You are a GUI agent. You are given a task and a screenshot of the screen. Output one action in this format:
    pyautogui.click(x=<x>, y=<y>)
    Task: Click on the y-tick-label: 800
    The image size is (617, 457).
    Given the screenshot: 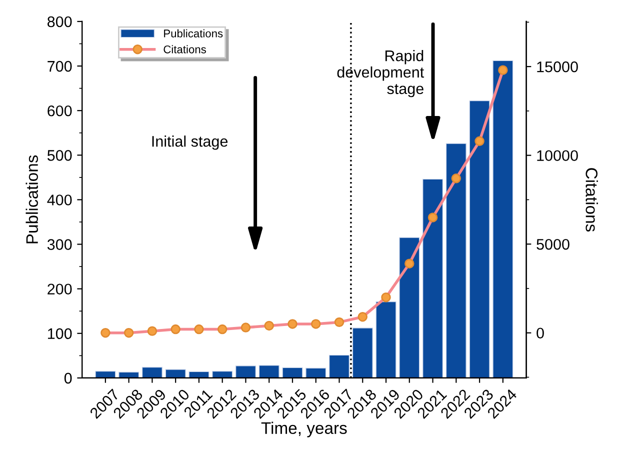 What is the action you would take?
    pyautogui.click(x=60, y=22)
    